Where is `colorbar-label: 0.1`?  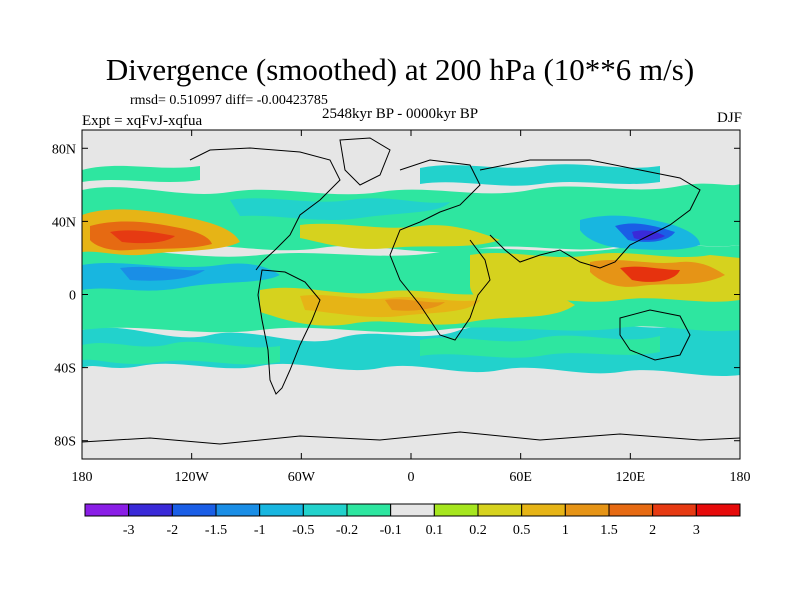
colorbar-label: 0.1 is located at coordinates (435, 530).